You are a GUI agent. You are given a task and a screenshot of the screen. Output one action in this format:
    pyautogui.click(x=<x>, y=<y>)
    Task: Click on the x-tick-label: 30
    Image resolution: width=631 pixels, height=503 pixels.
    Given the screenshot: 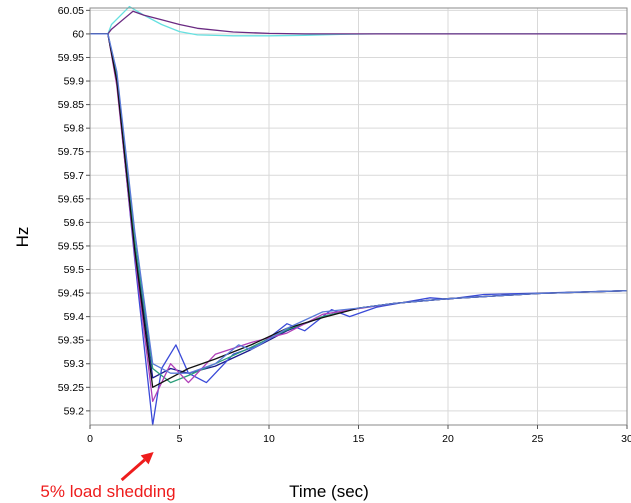 What is the action you would take?
    pyautogui.click(x=626, y=439)
    